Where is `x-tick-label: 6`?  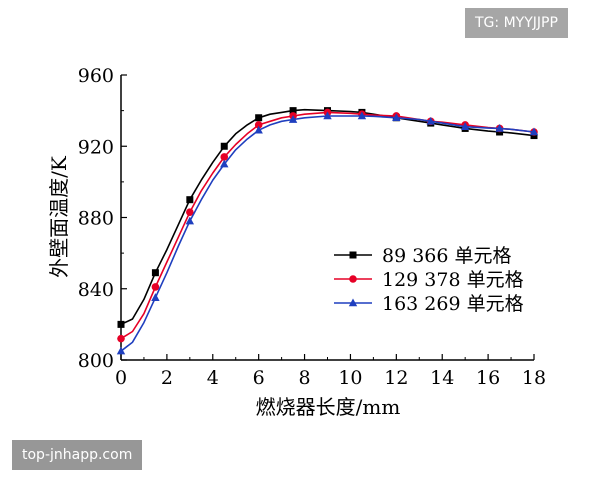 x-tick-label: 6 is located at coordinates (259, 378).